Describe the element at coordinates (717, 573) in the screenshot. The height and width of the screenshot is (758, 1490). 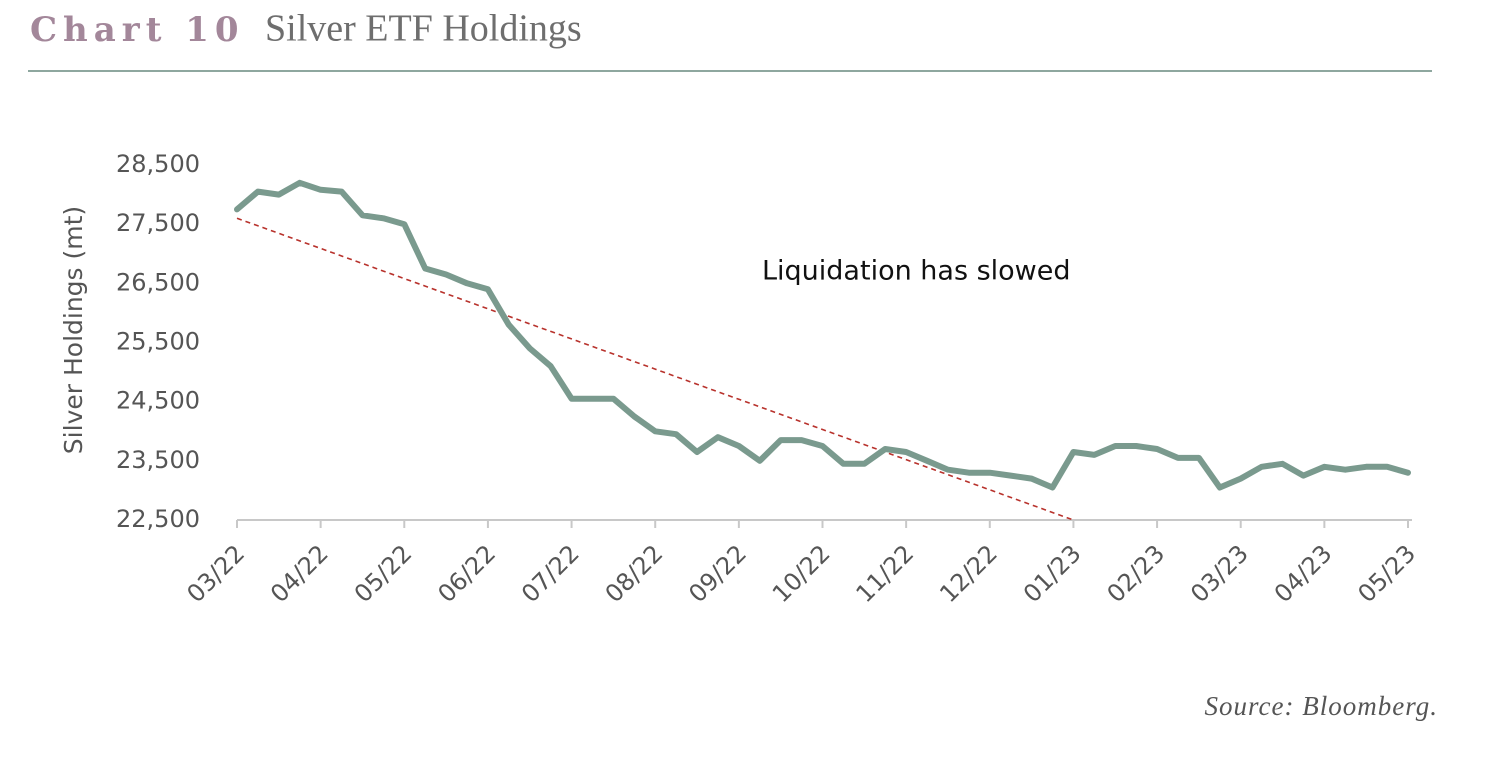
I see `x-tick-label: 09/22` at that location.